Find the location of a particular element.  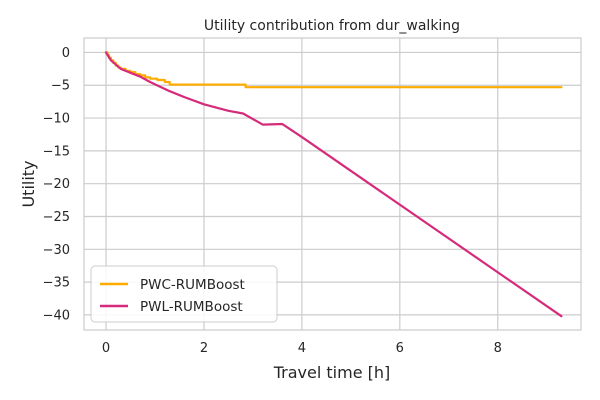

y-tick-label: −5 is located at coordinates (60, 86).